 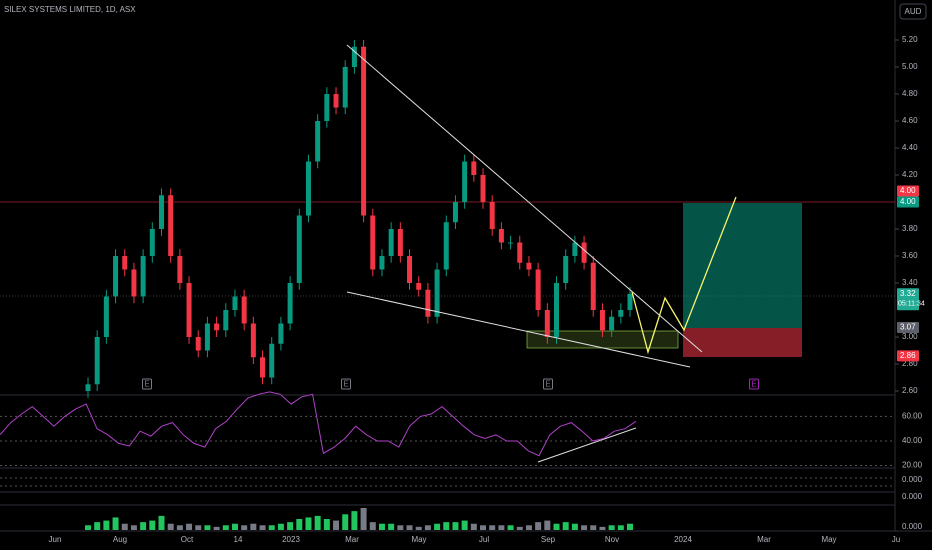 I want to click on y-tick-label: 5.20, so click(x=910, y=39).